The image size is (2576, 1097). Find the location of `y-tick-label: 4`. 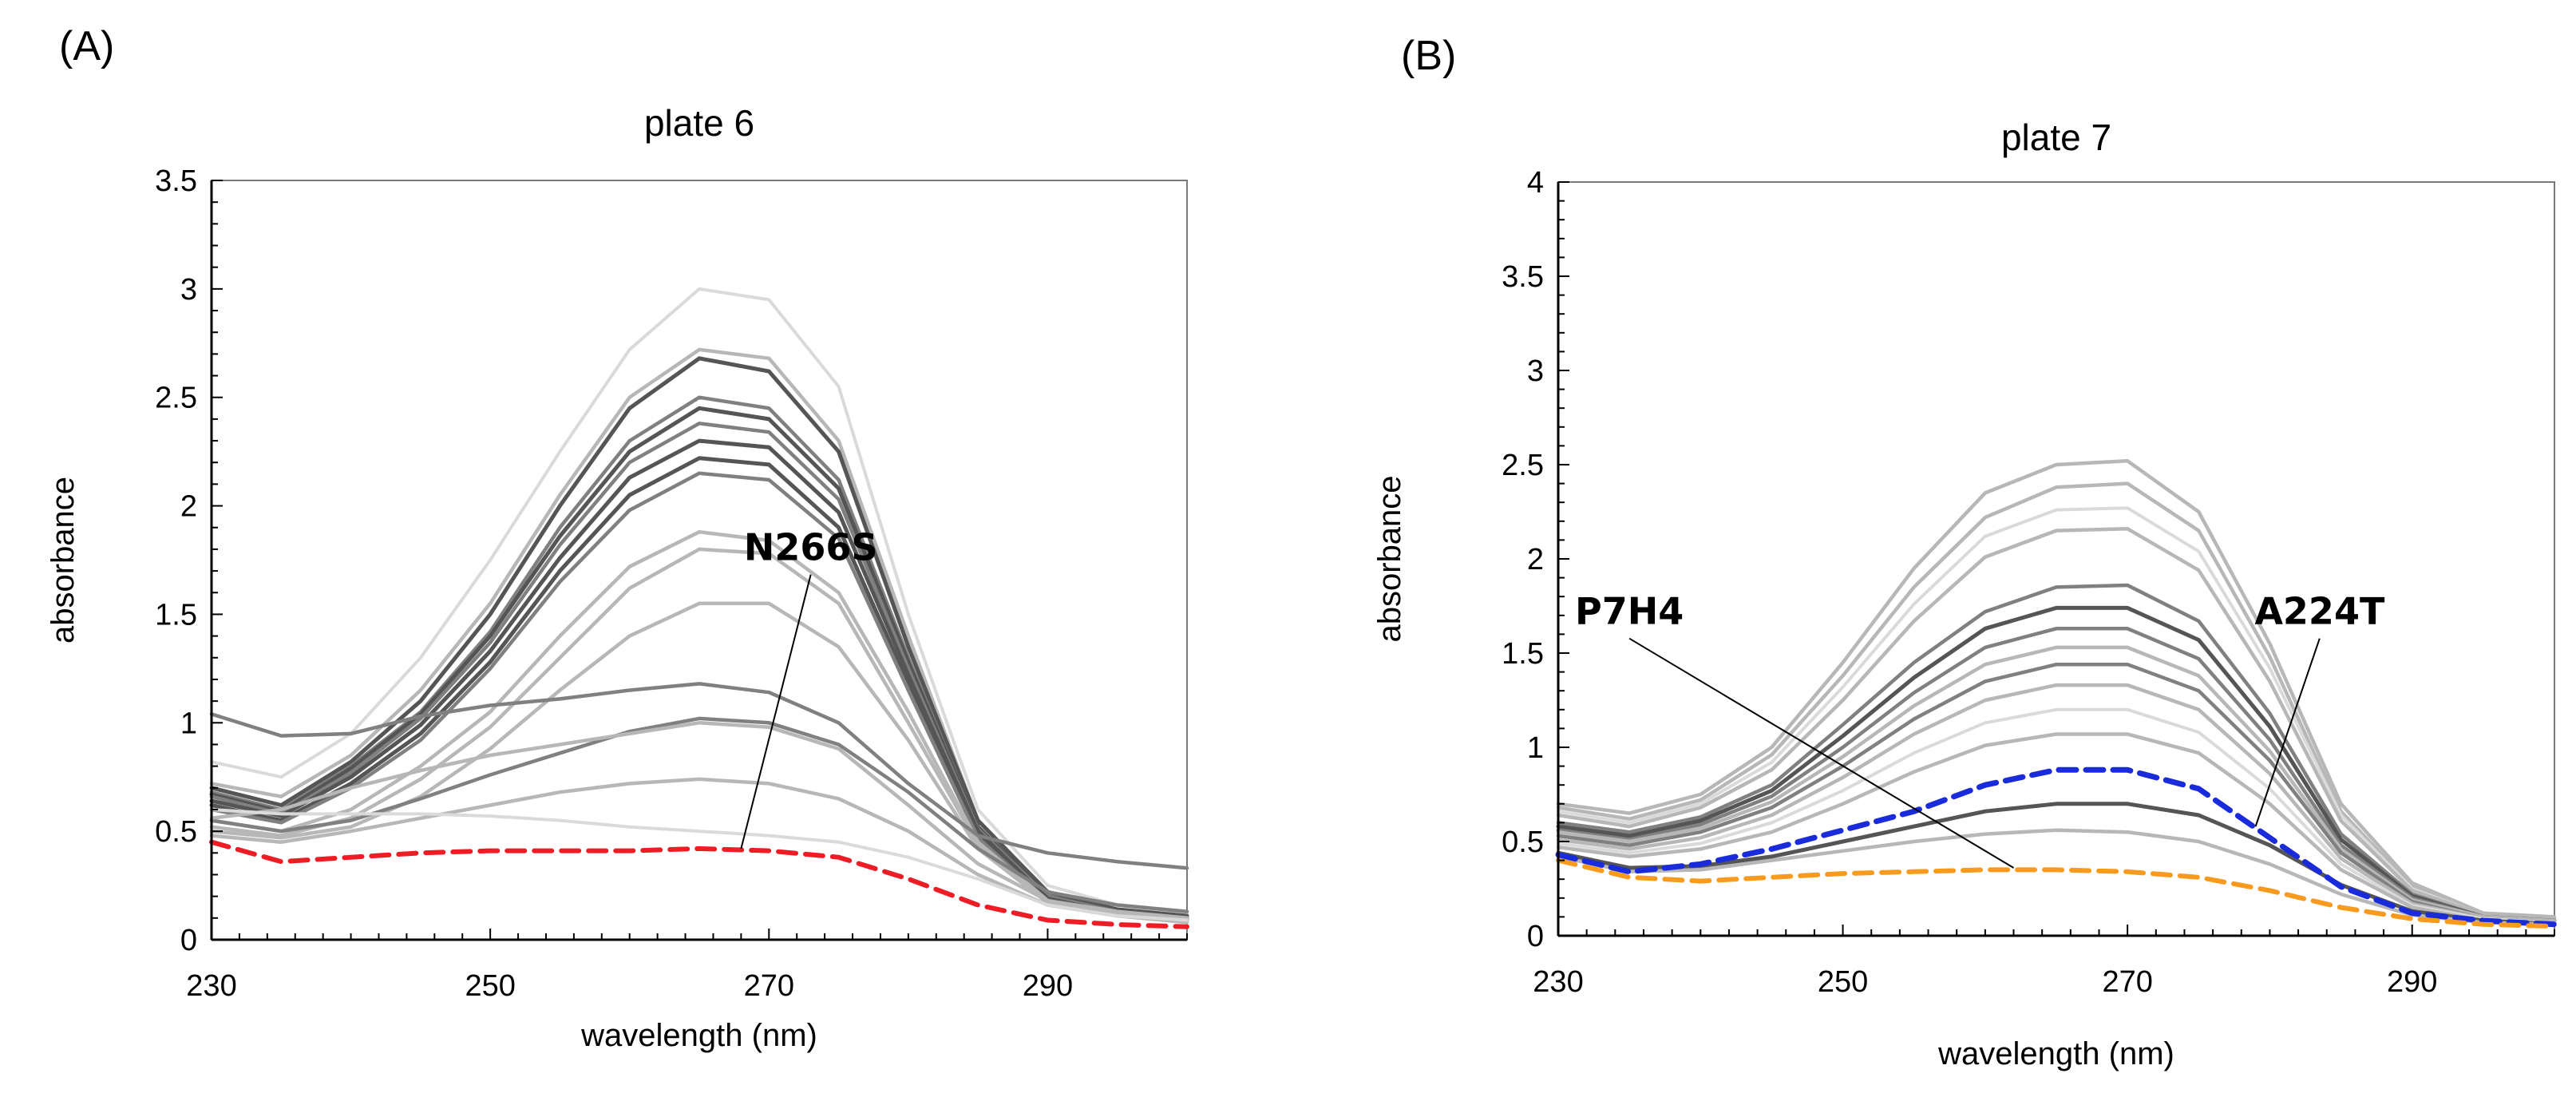

y-tick-label: 4 is located at coordinates (1536, 183).